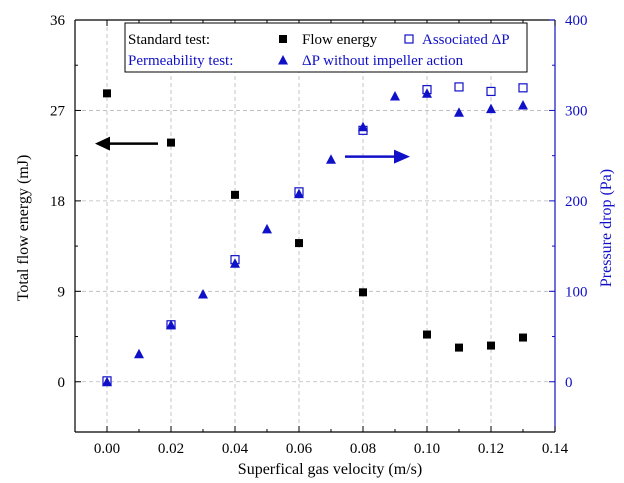  What do you see at coordinates (62, 383) in the screenshot?
I see `y-left-tick-label: 0` at bounding box center [62, 383].